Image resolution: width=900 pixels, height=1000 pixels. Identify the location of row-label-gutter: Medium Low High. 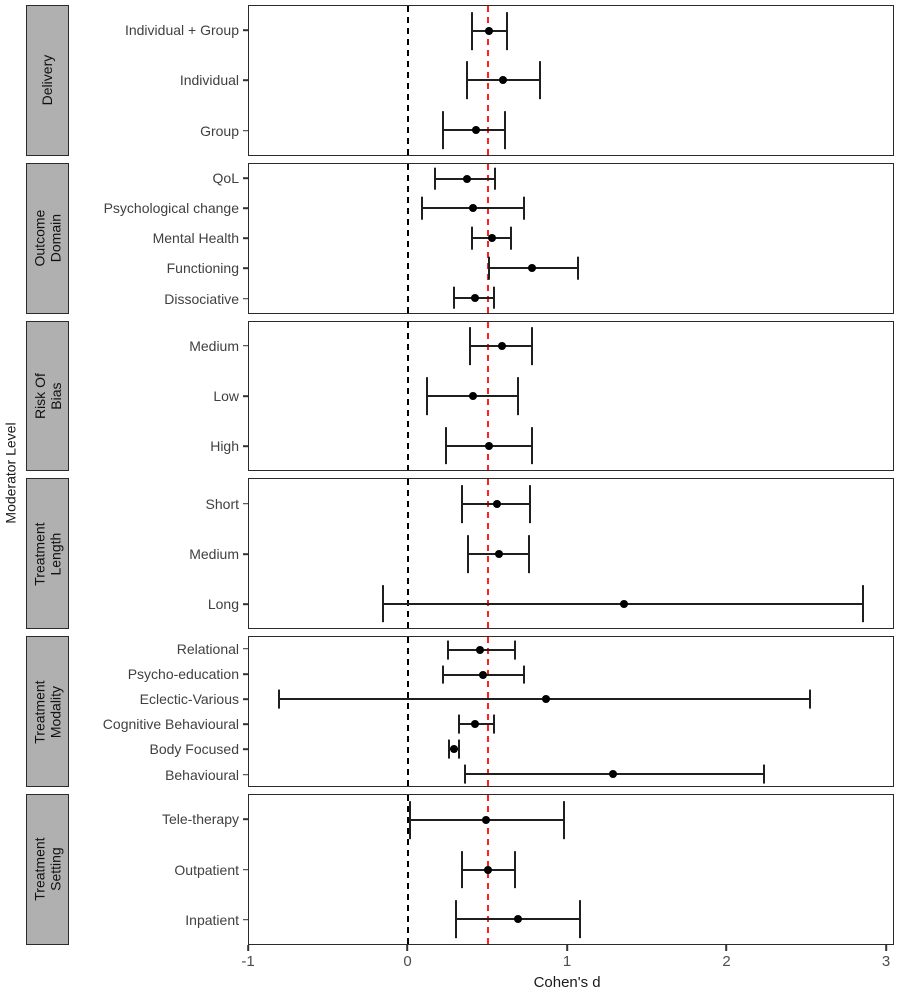
(158, 396).